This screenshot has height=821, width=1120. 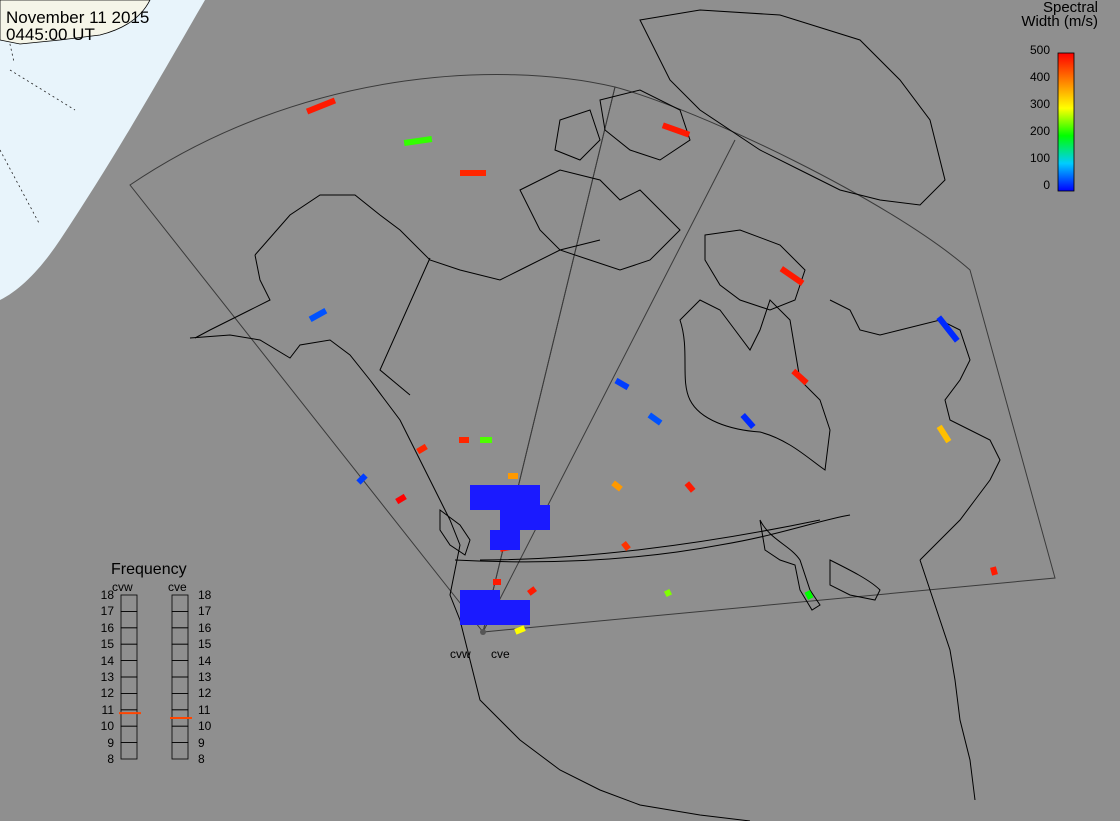 What do you see at coordinates (50, 34) in the screenshot?
I see `time-label: 0445:00 UT` at bounding box center [50, 34].